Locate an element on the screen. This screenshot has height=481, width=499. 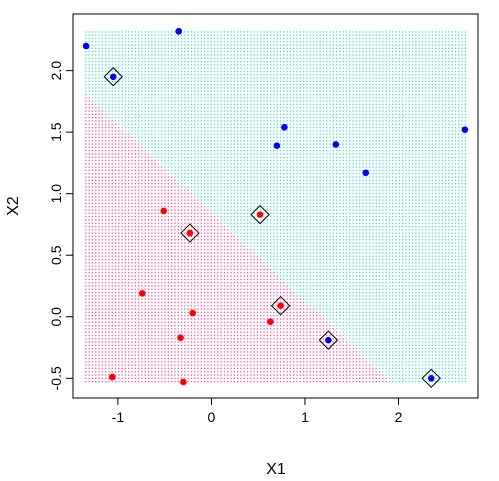
y-tick-label: 1.5 is located at coordinates (56, 132).